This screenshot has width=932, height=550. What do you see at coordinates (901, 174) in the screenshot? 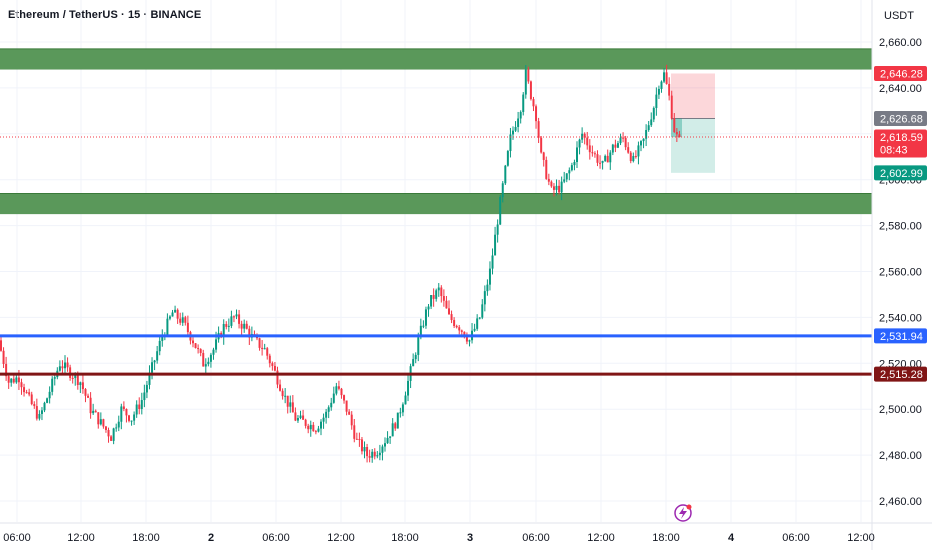
I see `price-badge-label: 2,602.99` at bounding box center [901, 174].